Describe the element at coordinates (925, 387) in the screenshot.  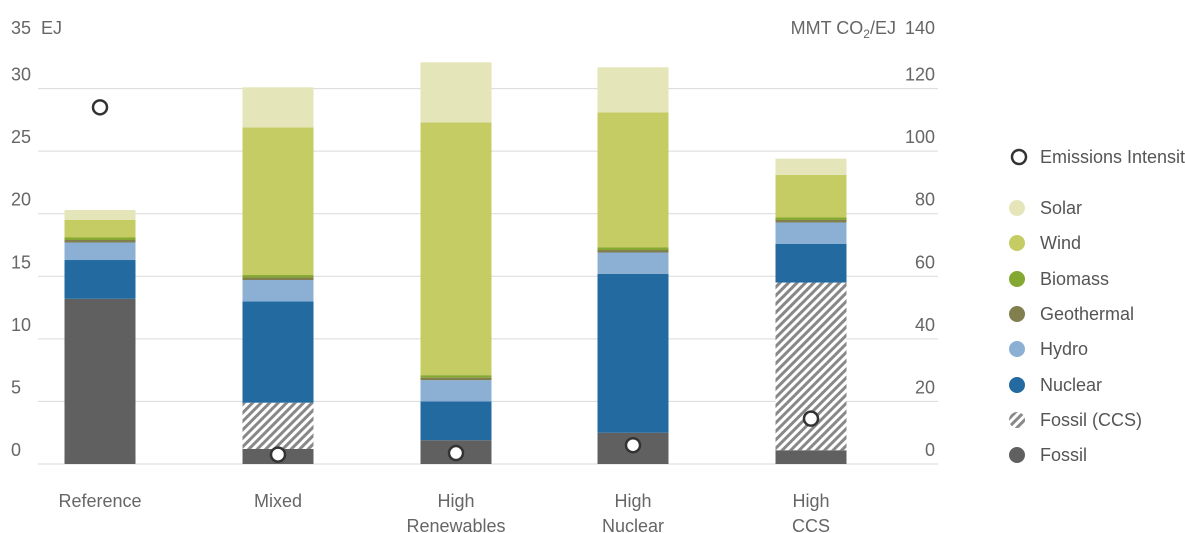
I see `right-tick-label: 20` at that location.